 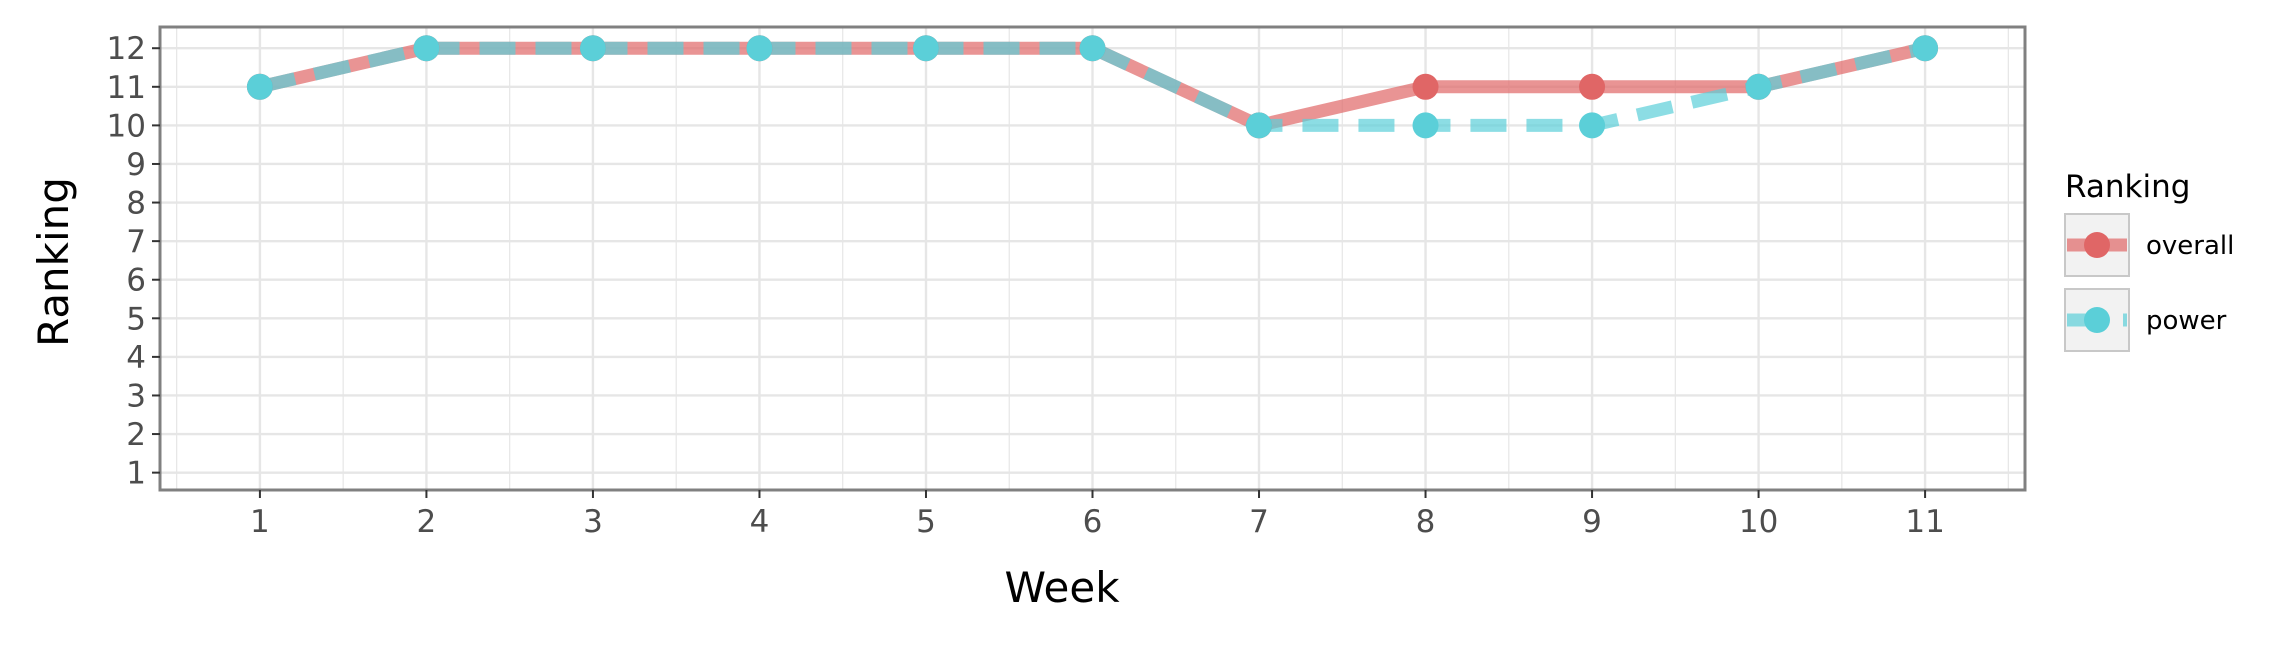 I want to click on x-axis-title: Week, so click(x=1062, y=587).